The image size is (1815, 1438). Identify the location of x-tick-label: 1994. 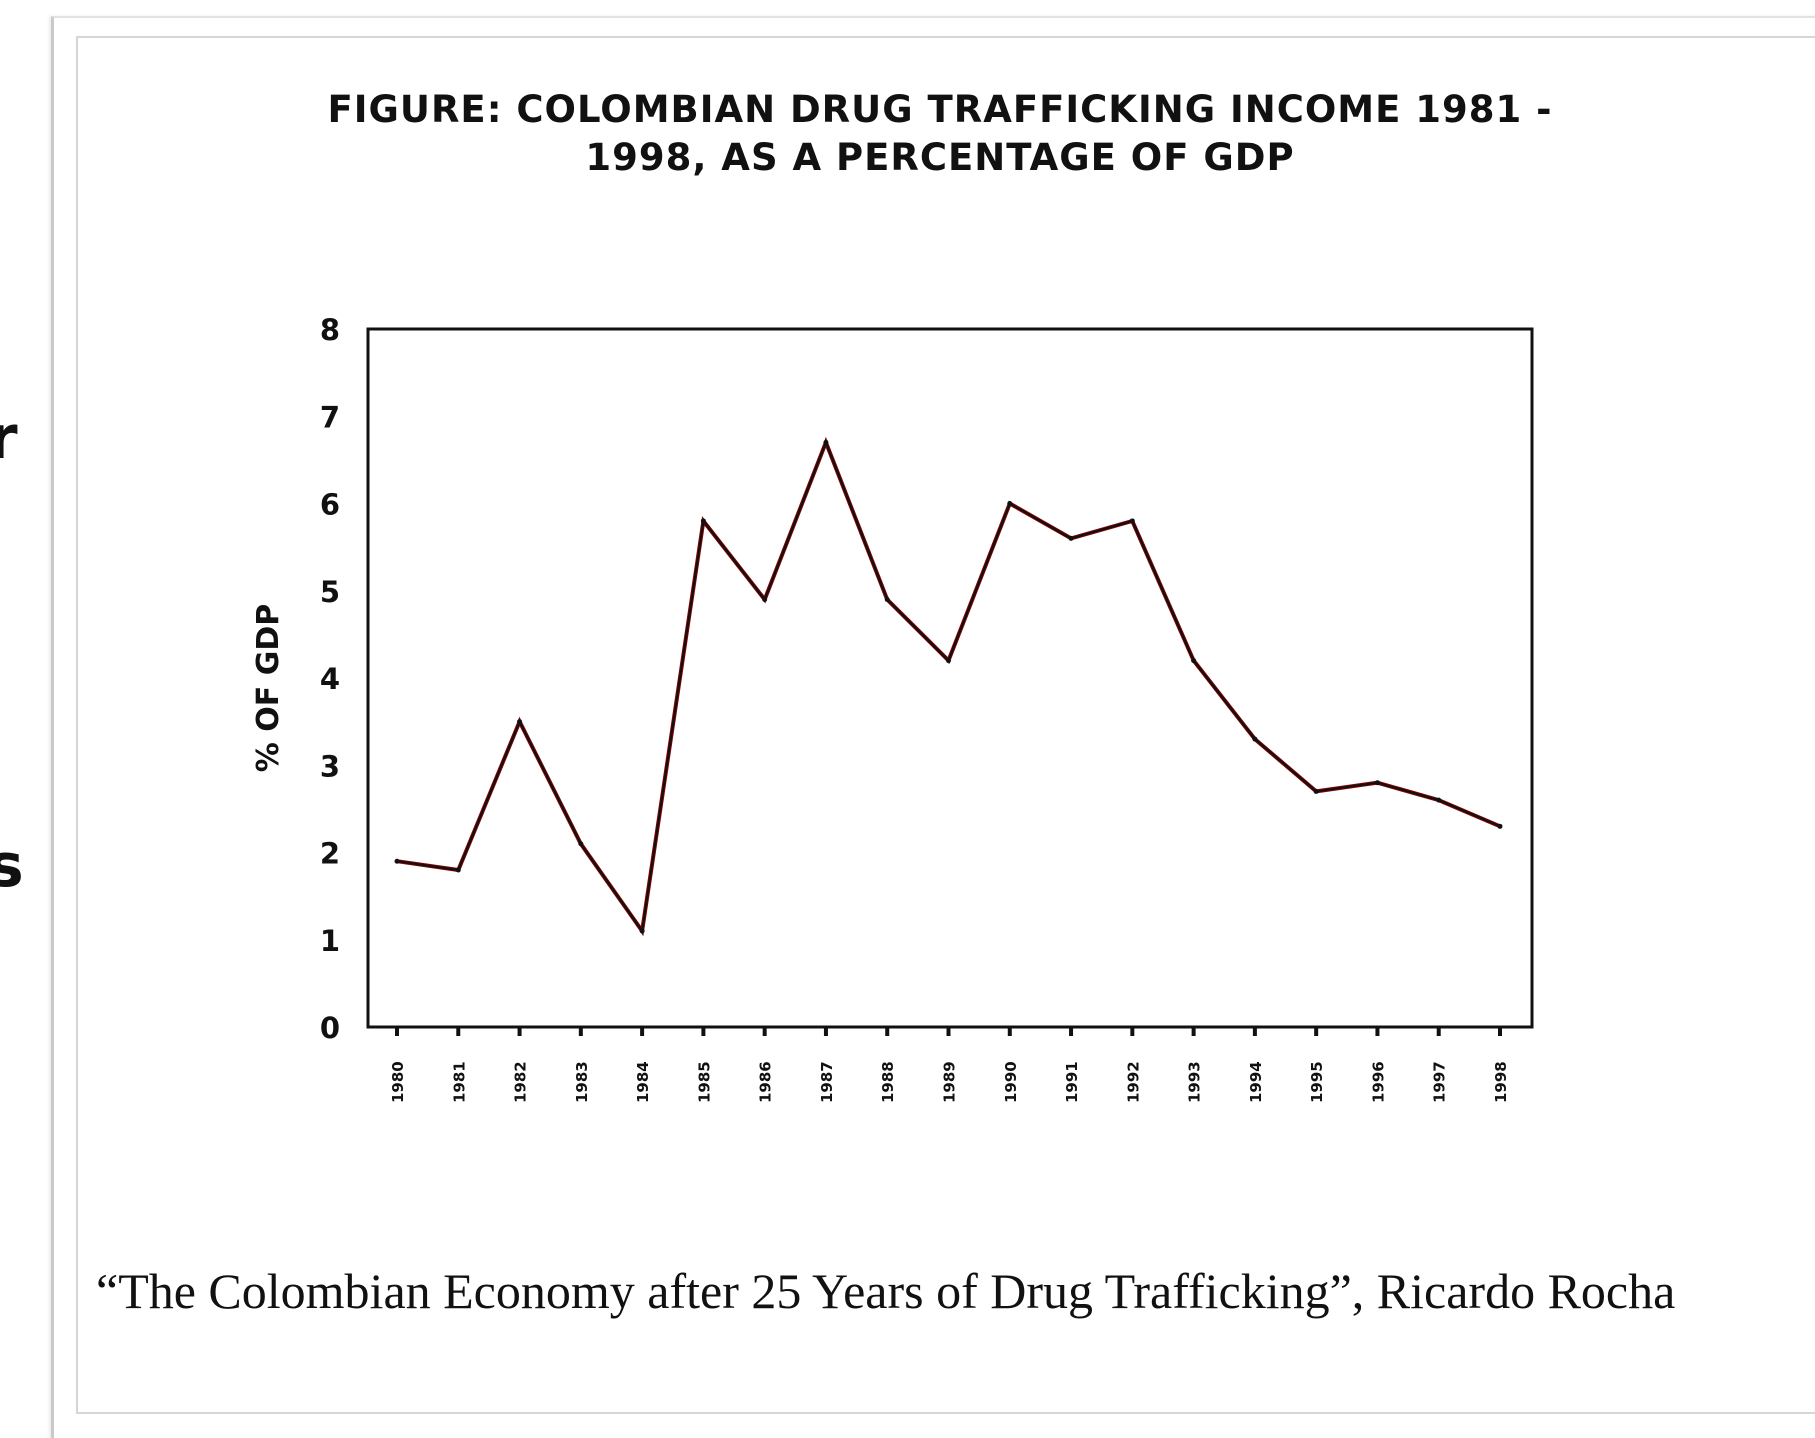
(1256, 1082).